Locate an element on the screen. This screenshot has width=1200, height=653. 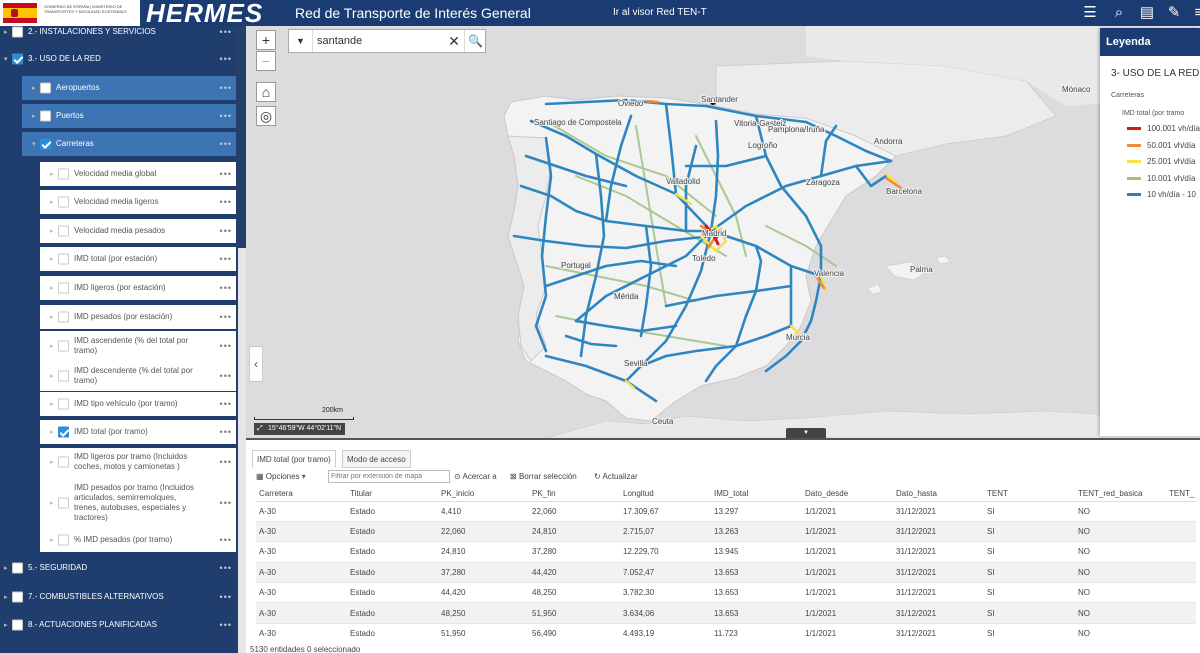
zoom-in-button: + is located at coordinates (266, 40).